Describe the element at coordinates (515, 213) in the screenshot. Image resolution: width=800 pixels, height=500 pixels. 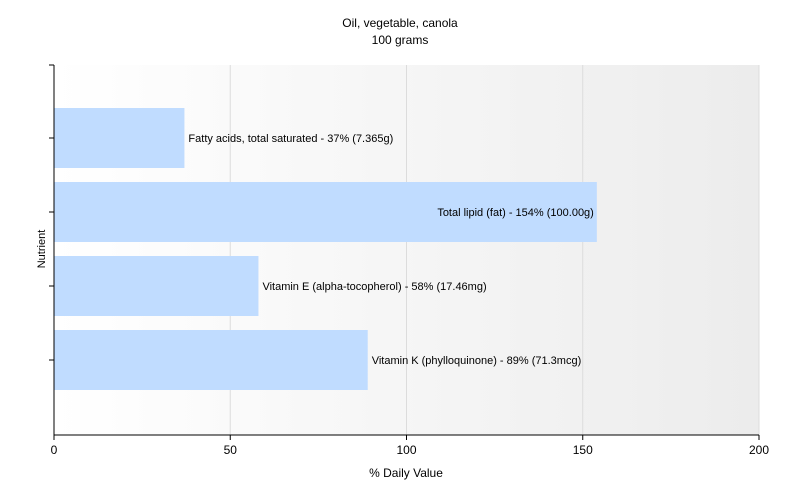
I see `bar-data-label: Total lipid (fat) - 154% (100.00g)` at that location.